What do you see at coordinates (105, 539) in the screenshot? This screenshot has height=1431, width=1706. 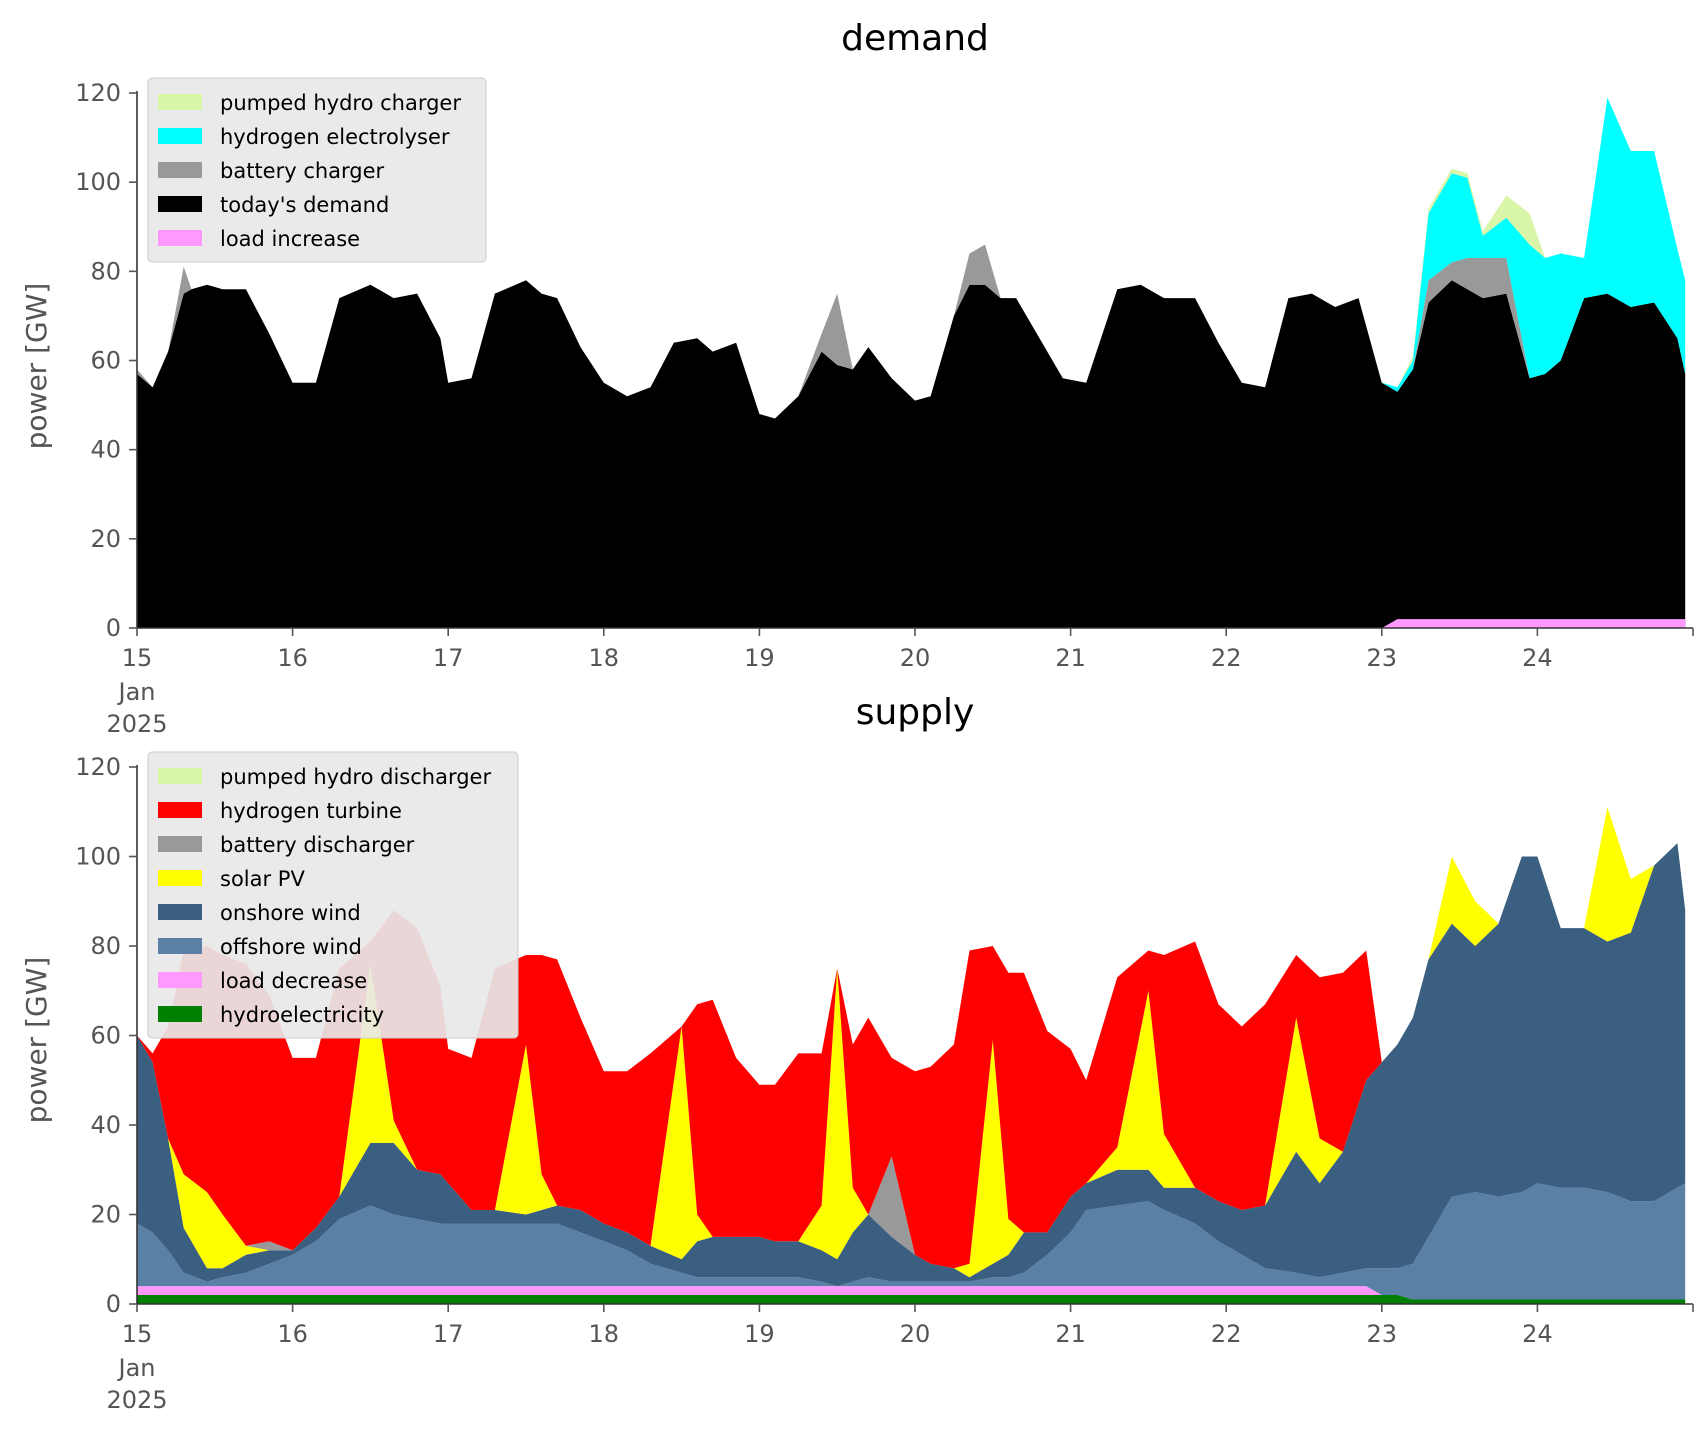 I see `demand-y-tick-label: 20` at bounding box center [105, 539].